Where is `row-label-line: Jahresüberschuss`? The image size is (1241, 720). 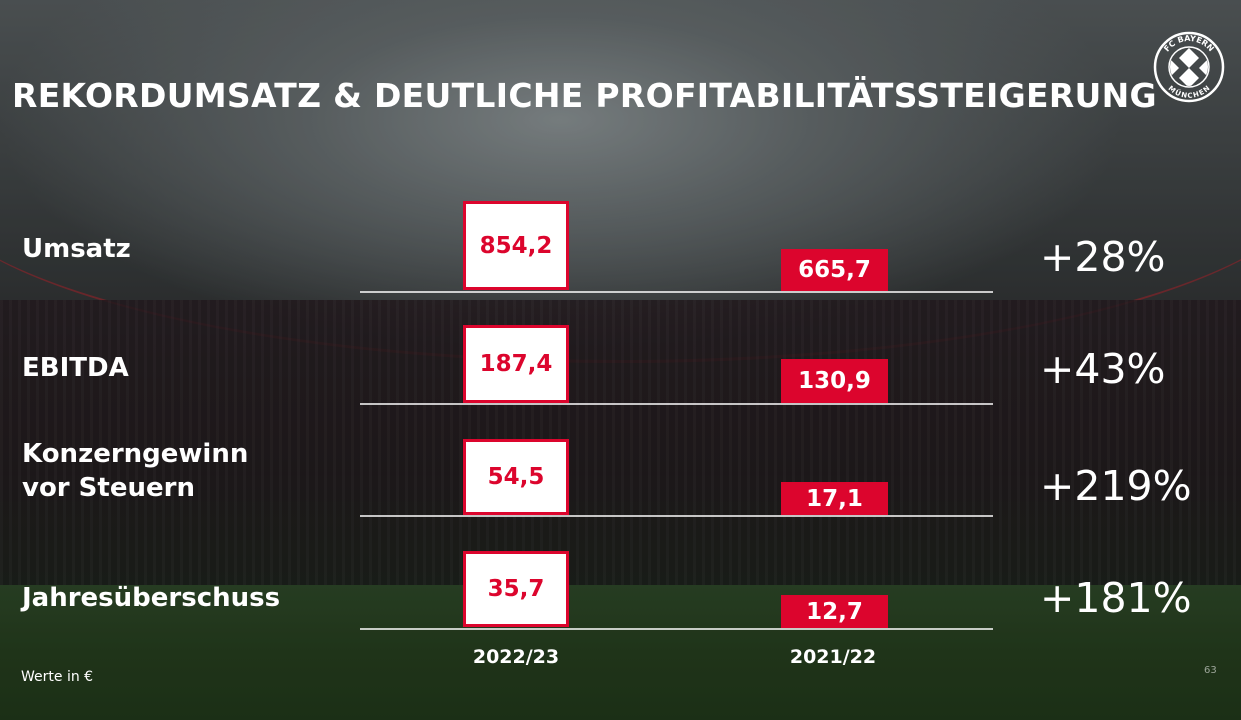
row-label-line: Jahresüberschuss is located at coordinates (151, 598).